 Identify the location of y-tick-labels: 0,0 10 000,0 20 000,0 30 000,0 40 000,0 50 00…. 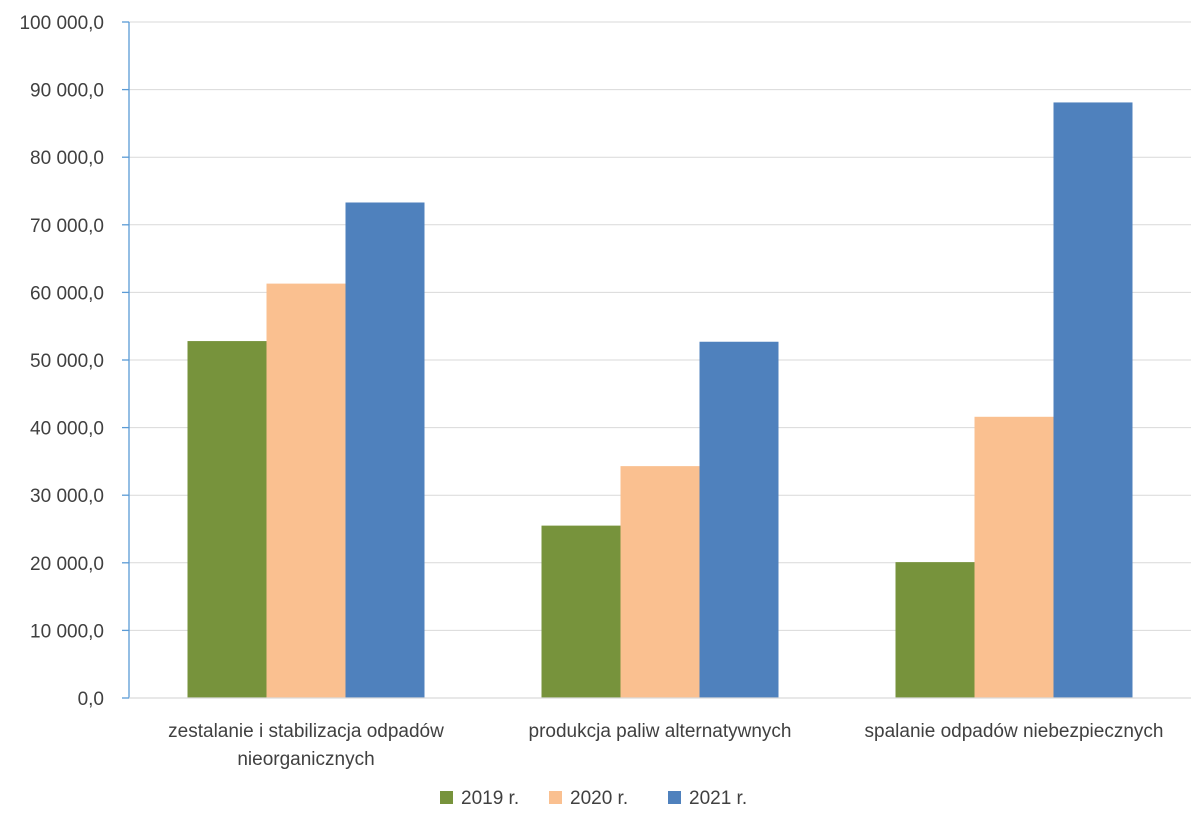
(61, 361).